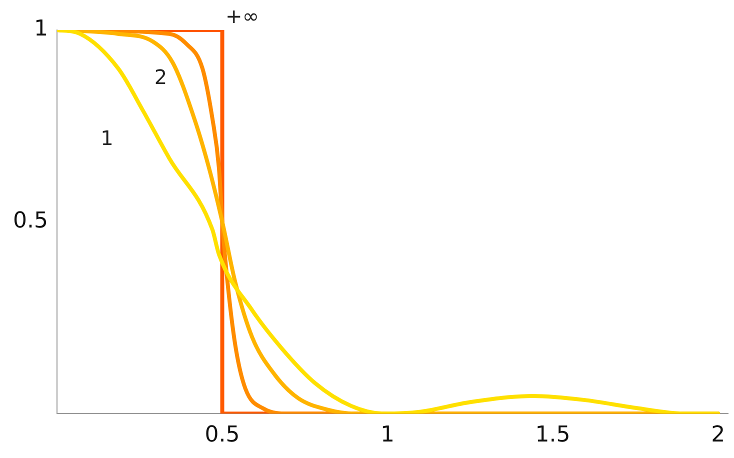  What do you see at coordinates (552, 435) in the screenshot?
I see `x-tick-label: 1.5` at bounding box center [552, 435].